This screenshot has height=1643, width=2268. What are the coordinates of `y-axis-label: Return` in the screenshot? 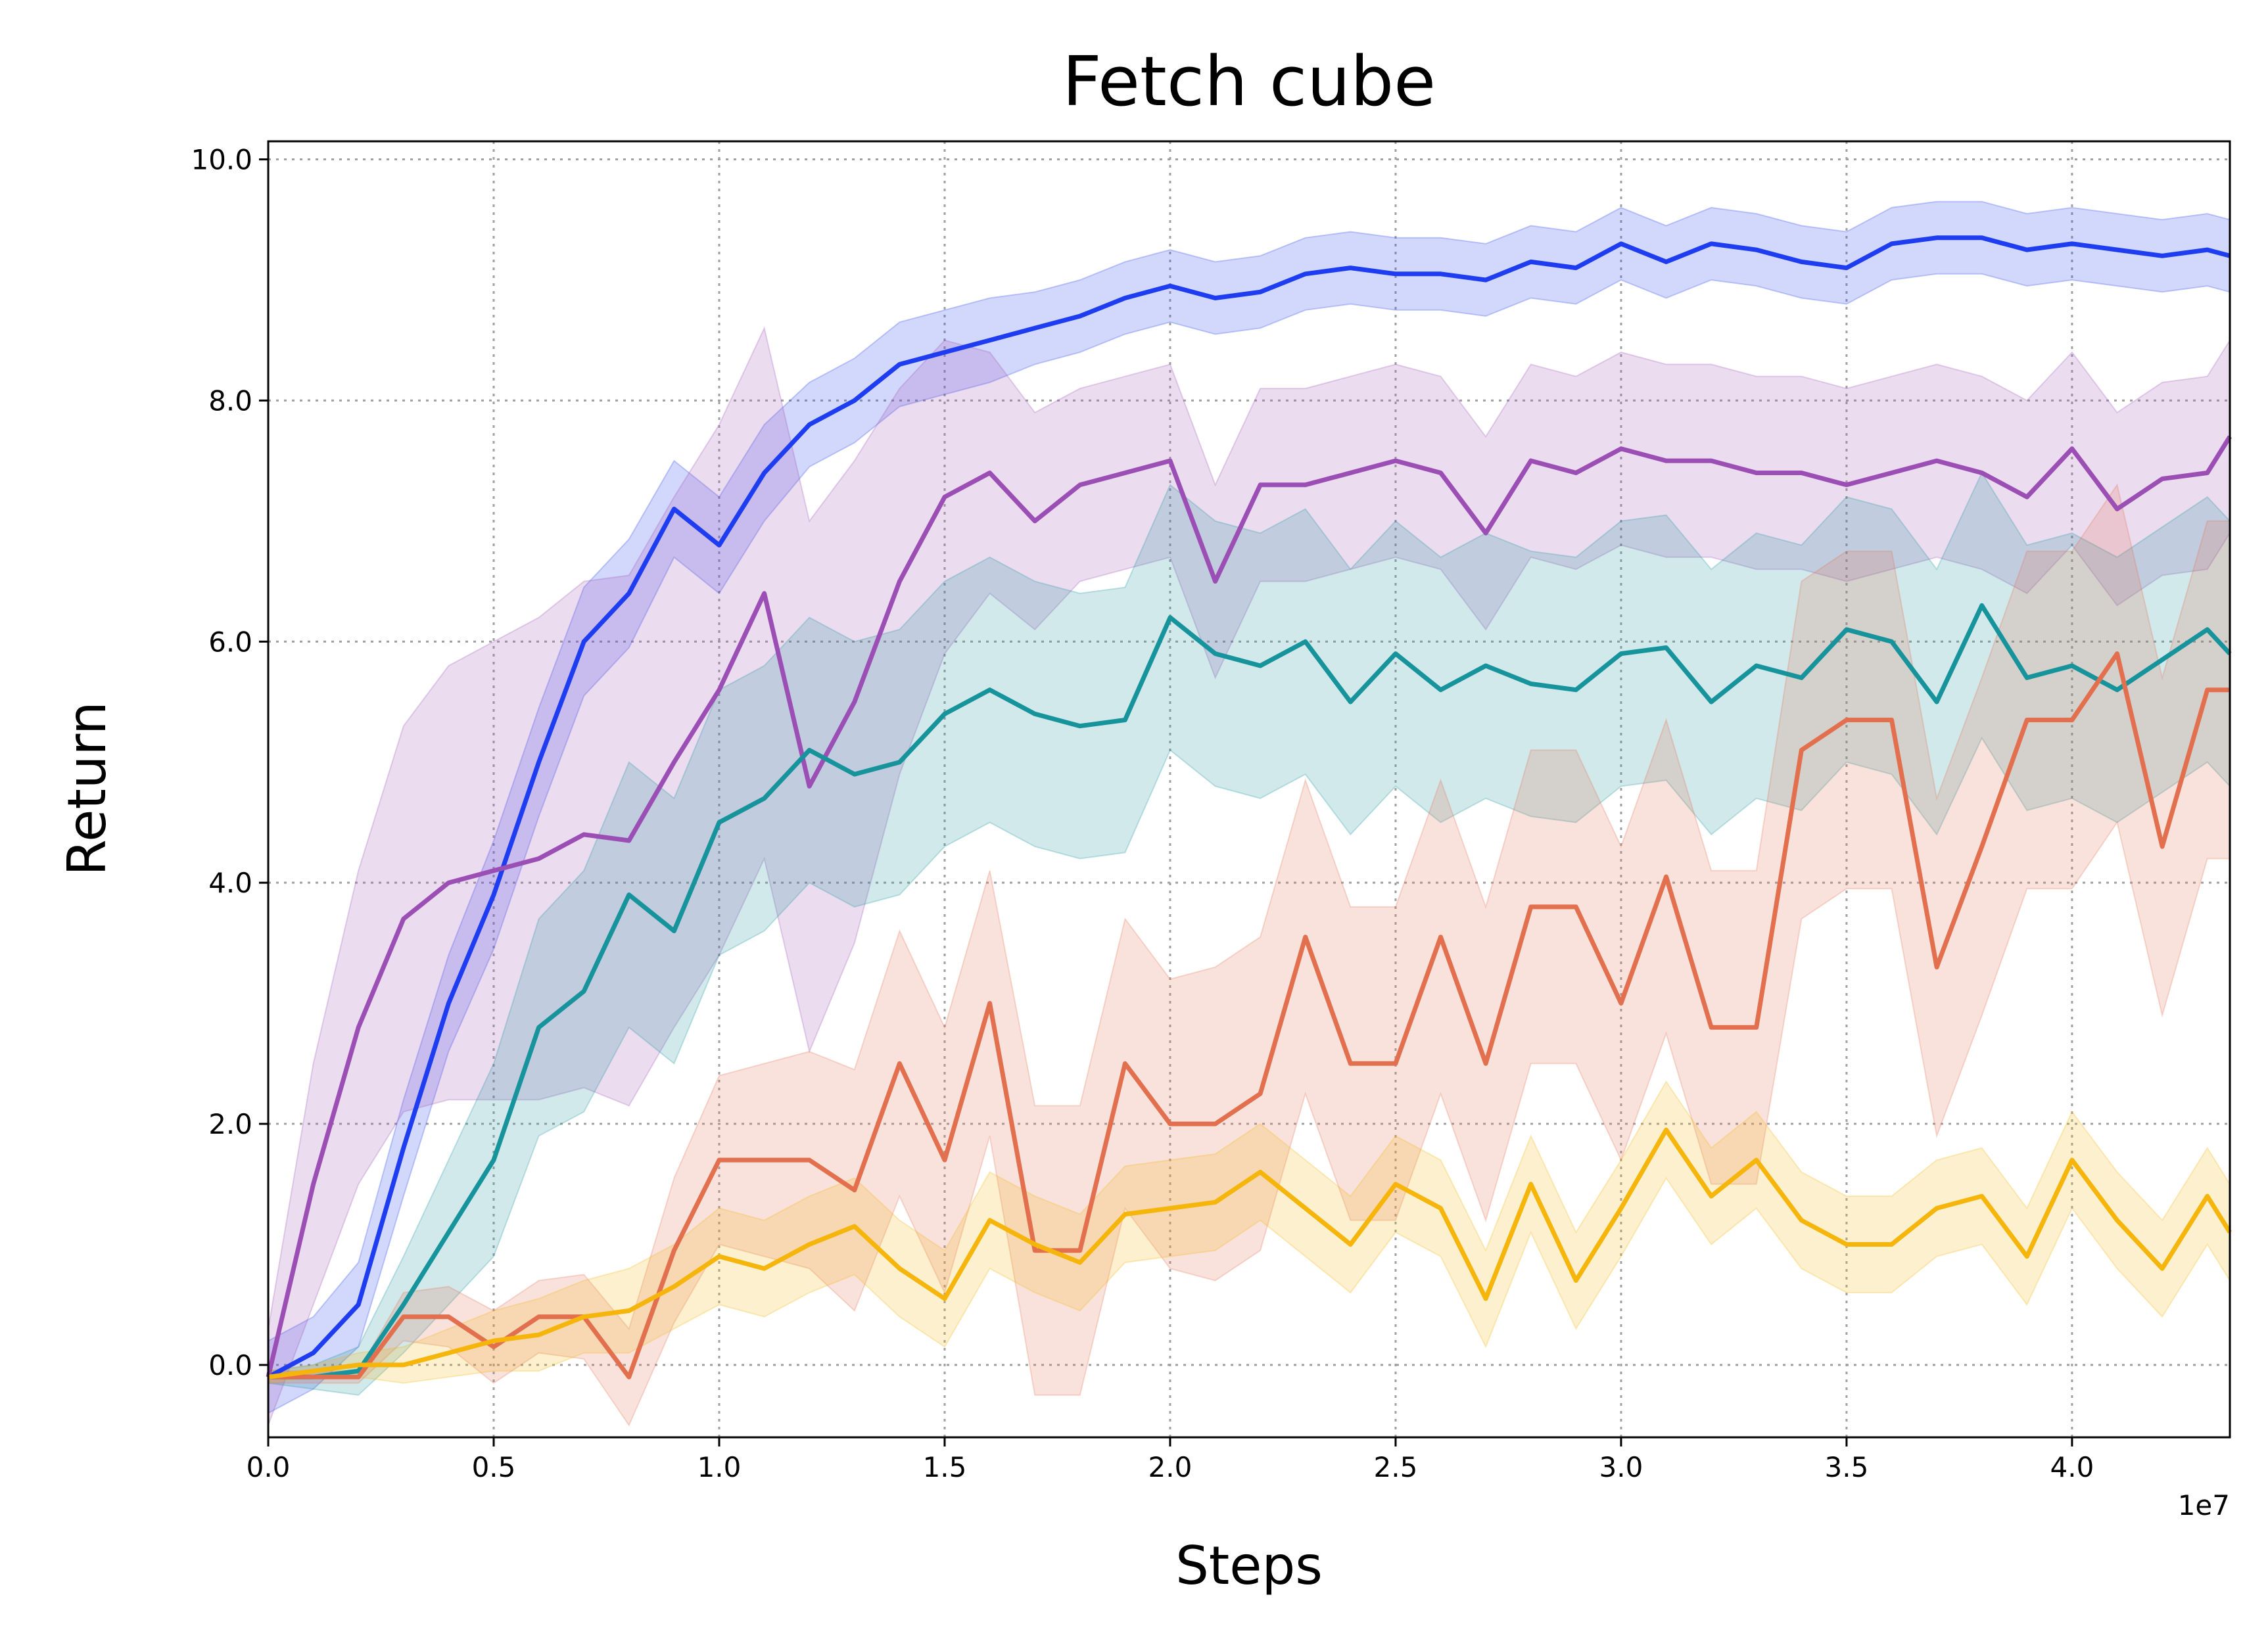 It's located at (87, 788).